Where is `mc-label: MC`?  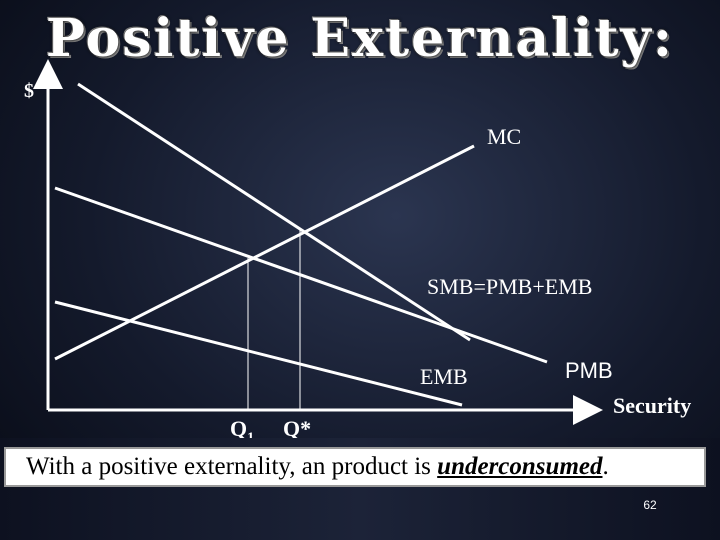
mc-label: MC is located at coordinates (504, 136).